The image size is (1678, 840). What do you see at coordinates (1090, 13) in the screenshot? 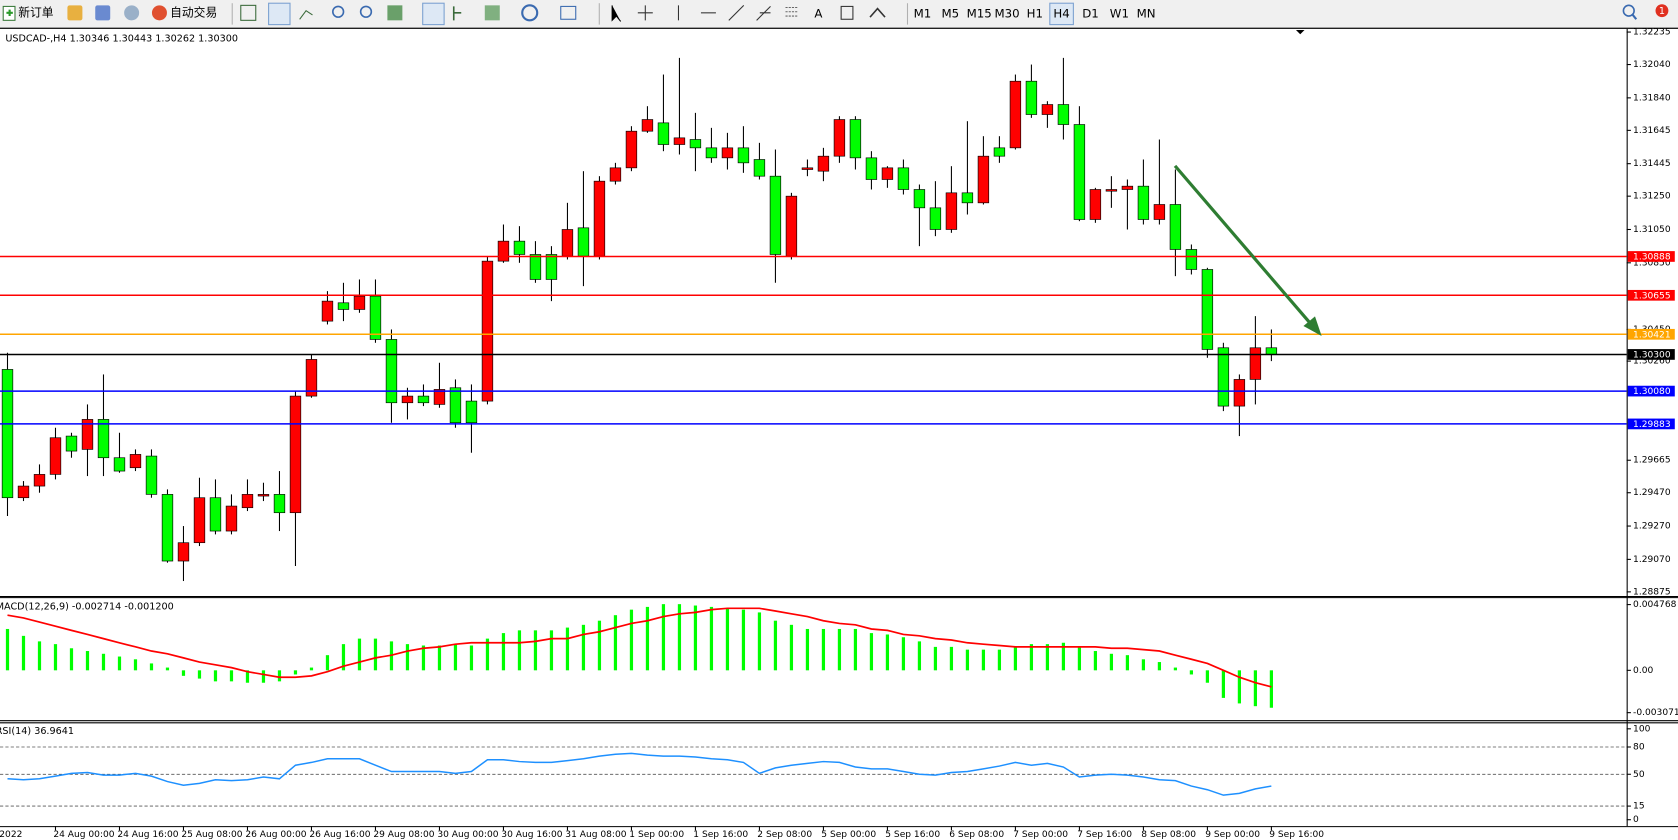
I see `timeframe-button: D1` at bounding box center [1090, 13].